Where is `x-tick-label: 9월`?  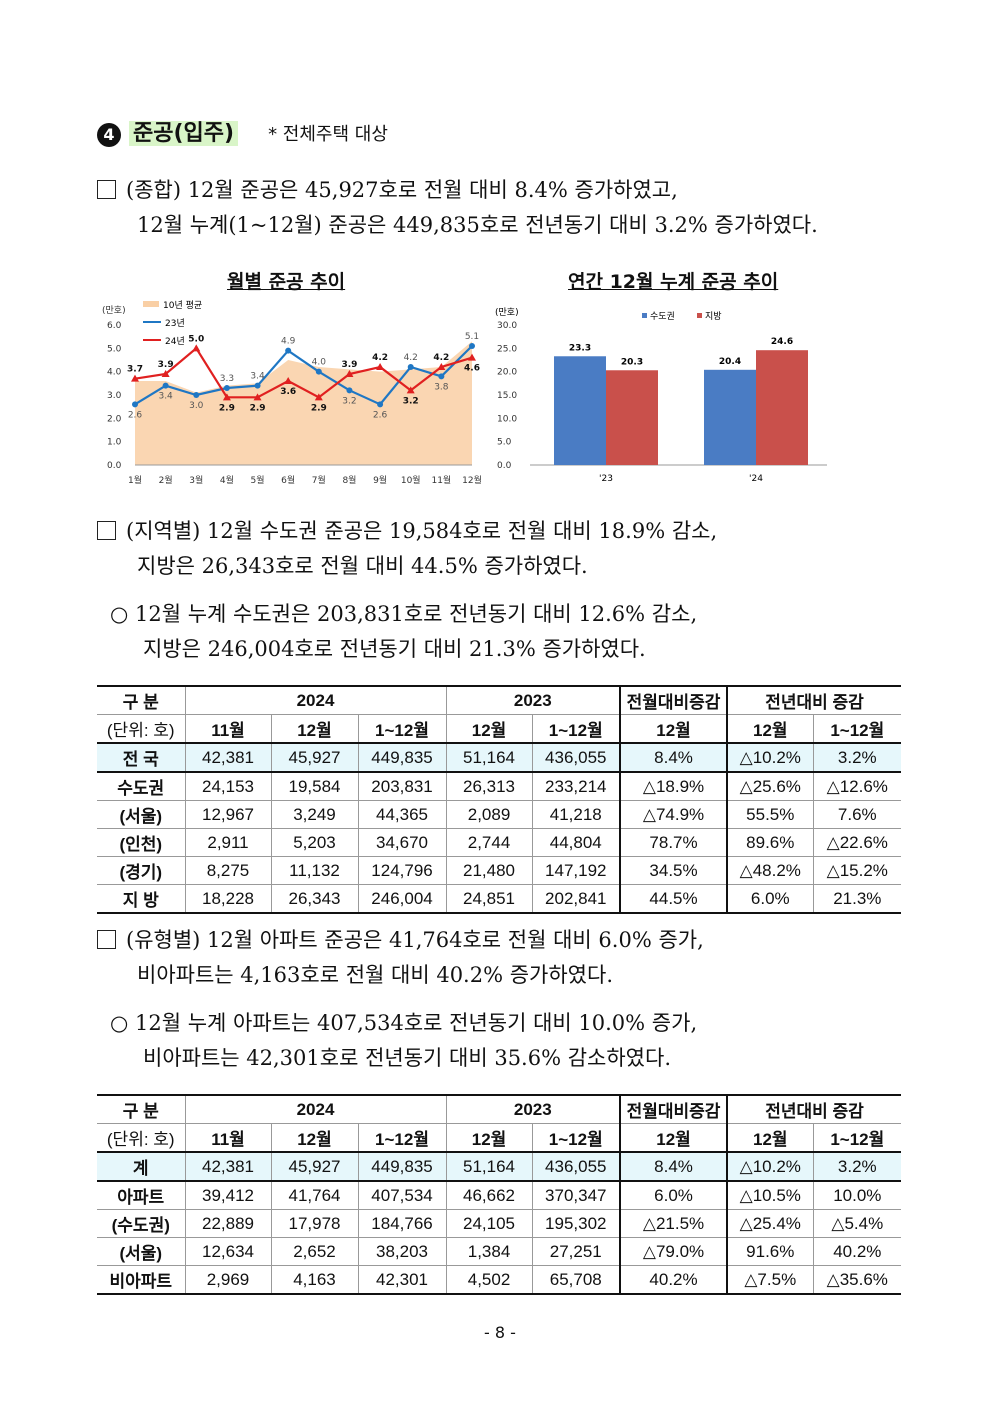
x-tick-label: 9월 is located at coordinates (380, 480).